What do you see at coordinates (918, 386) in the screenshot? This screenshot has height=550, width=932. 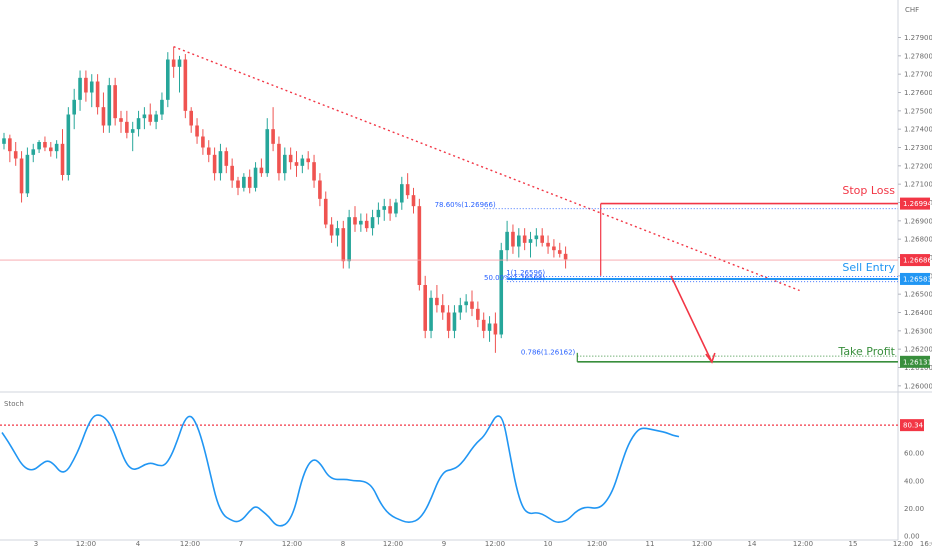 I see `price-tick-label: 1.26000` at bounding box center [918, 386].